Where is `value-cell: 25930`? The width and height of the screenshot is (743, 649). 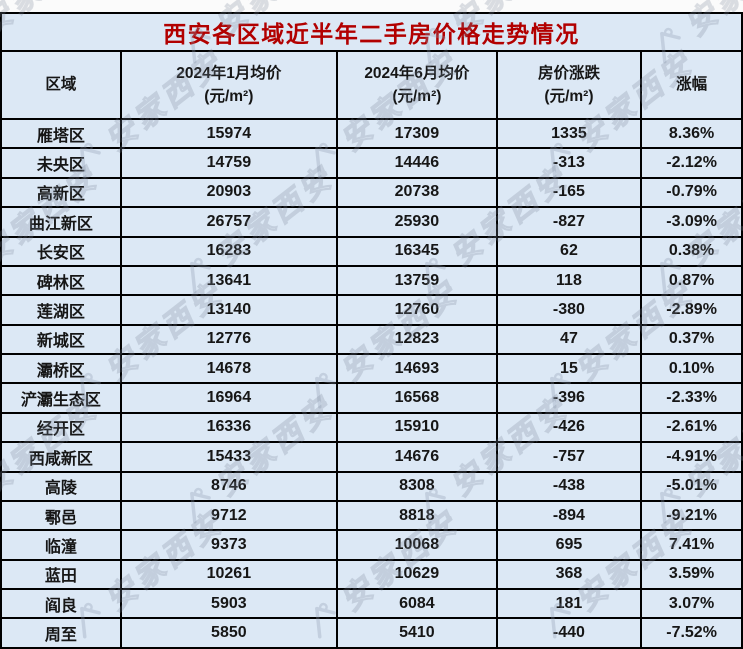
value-cell: 25930 is located at coordinates (417, 222).